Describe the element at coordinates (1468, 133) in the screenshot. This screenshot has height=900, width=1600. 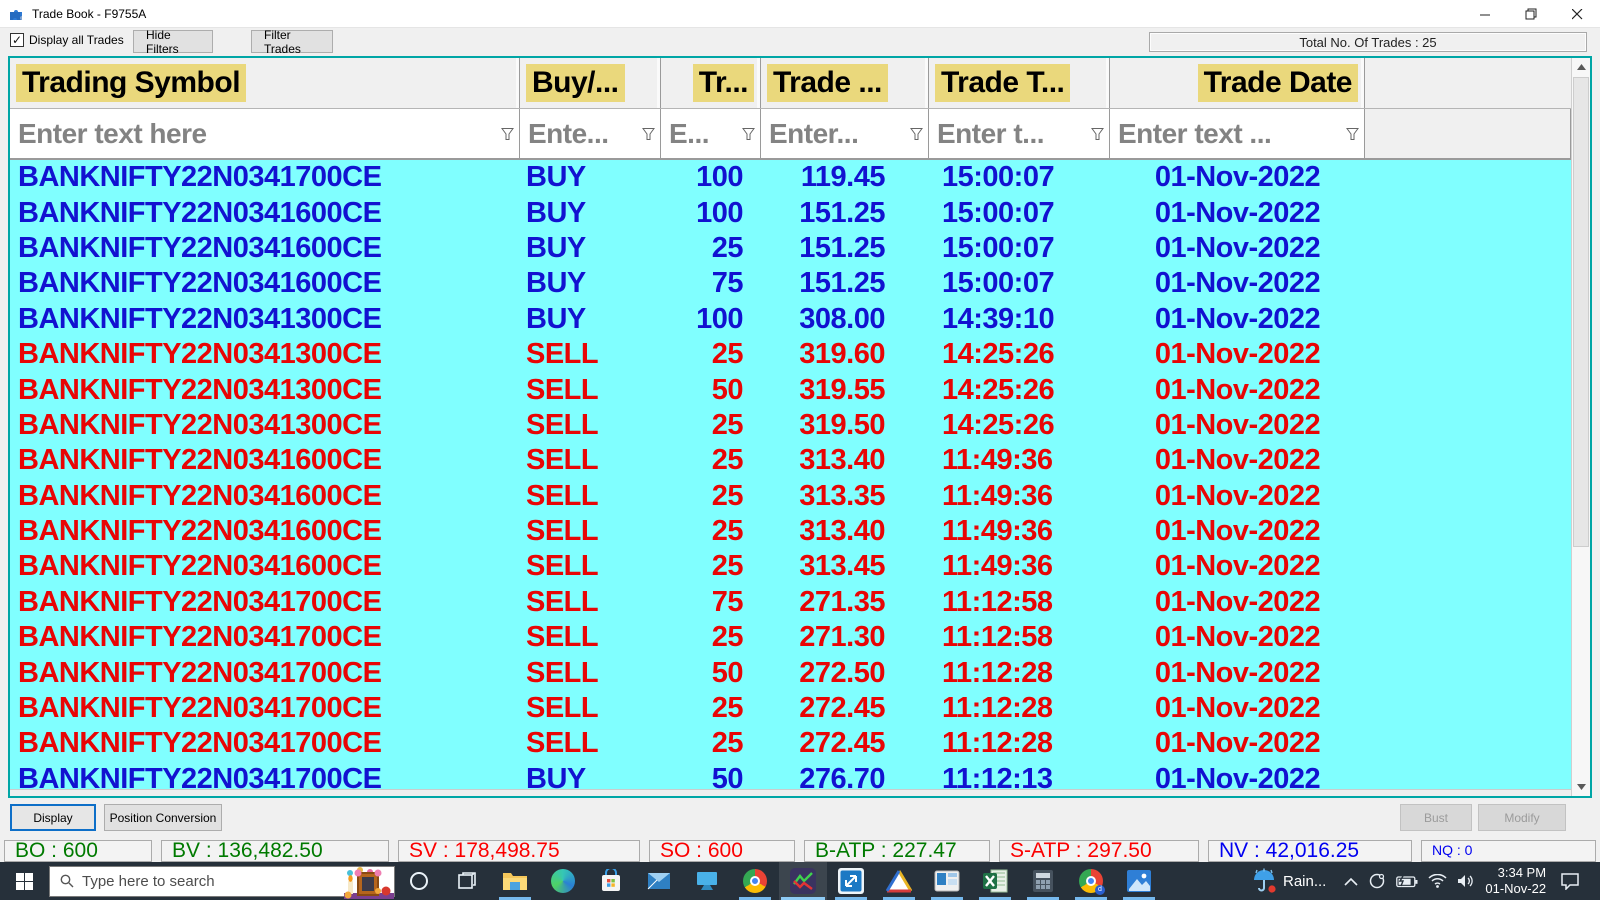
I see `filter-cell-empty` at that location.